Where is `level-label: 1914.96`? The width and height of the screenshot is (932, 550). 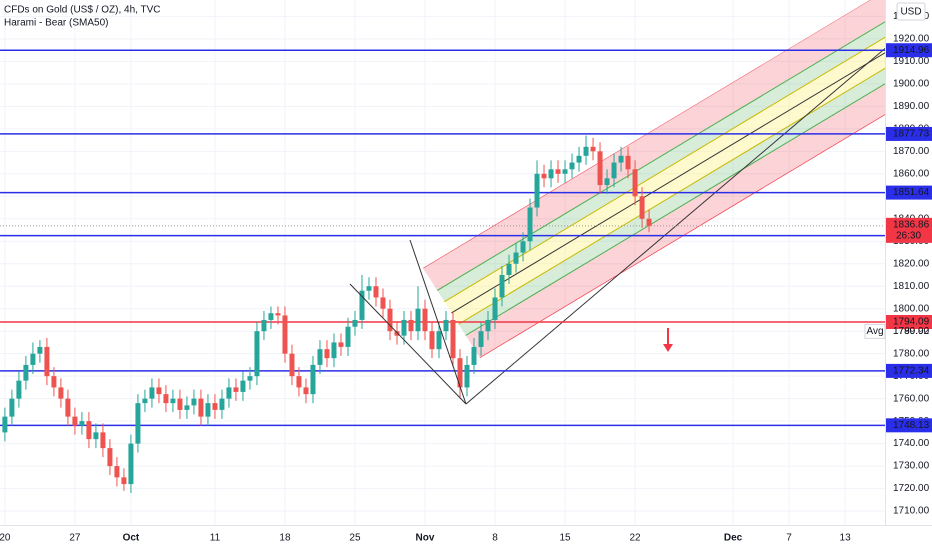
level-label: 1914.96 is located at coordinates (911, 50).